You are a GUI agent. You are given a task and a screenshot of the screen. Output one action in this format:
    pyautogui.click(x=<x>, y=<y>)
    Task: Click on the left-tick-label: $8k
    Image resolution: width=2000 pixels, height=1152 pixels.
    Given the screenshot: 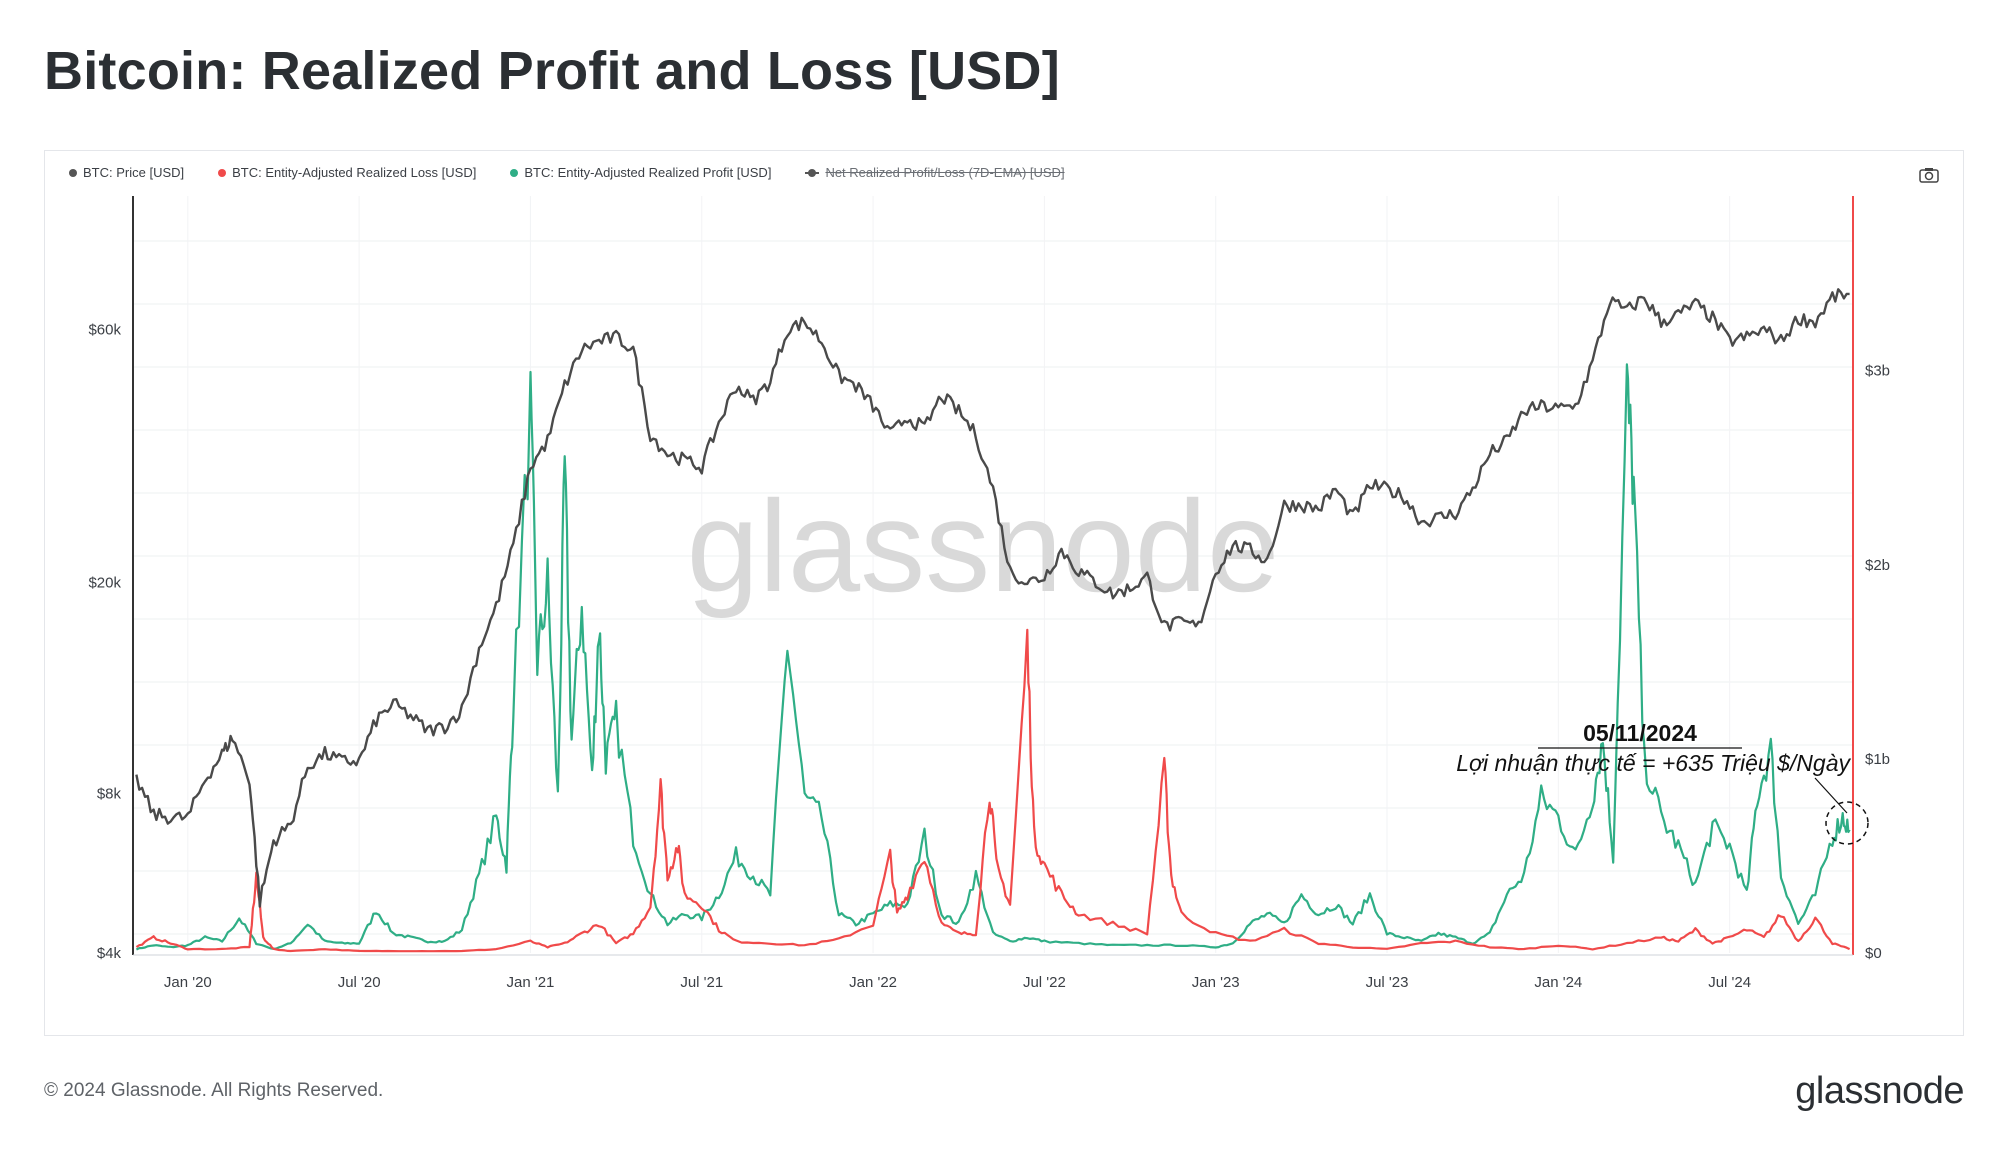 What is the action you would take?
    pyautogui.click(x=109, y=793)
    